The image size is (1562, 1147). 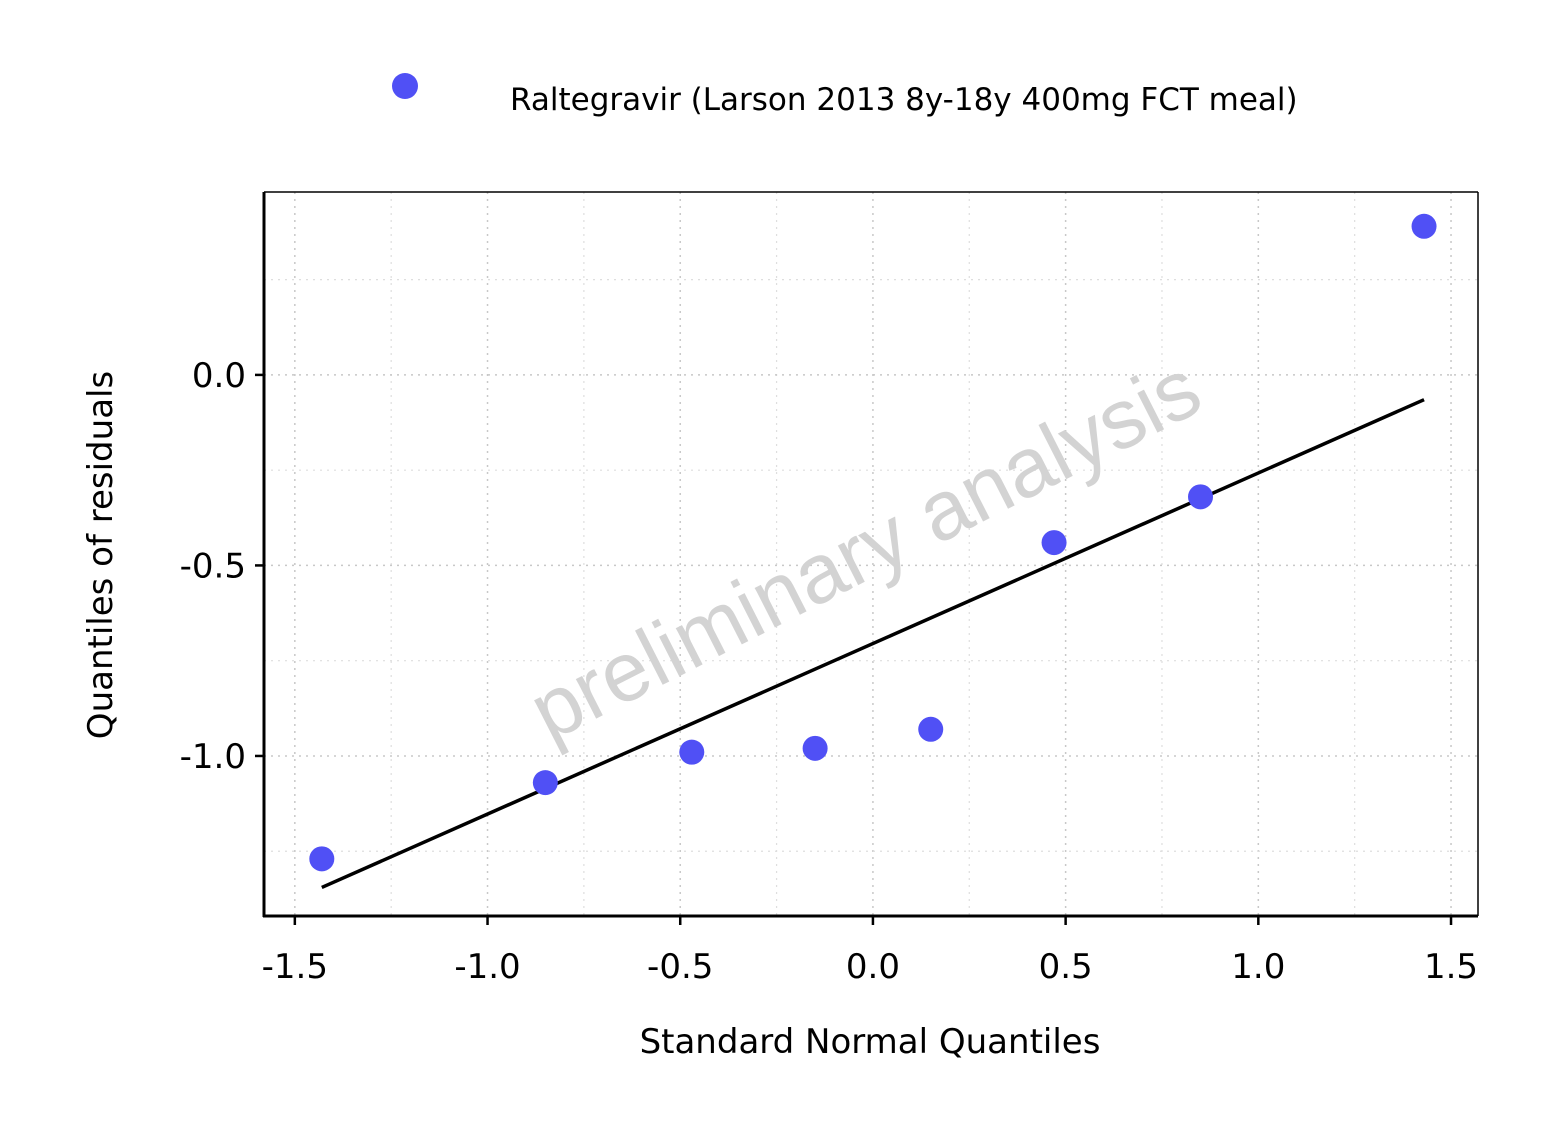 I want to click on x-tick-label: 0.0, so click(x=873, y=967).